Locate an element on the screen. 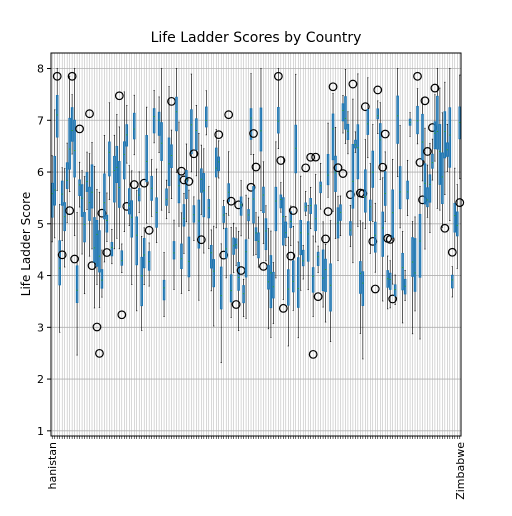 This screenshot has height=516, width=512. y-tick-label: 6 is located at coordinates (40, 172).